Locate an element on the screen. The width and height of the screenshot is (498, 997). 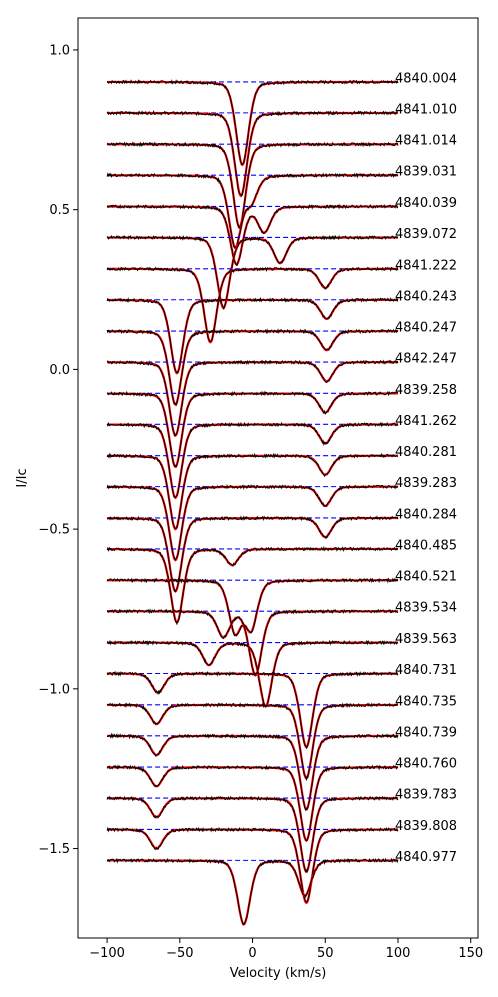
spectrum-4842.247: 4842.247 is located at coordinates (281, 394).